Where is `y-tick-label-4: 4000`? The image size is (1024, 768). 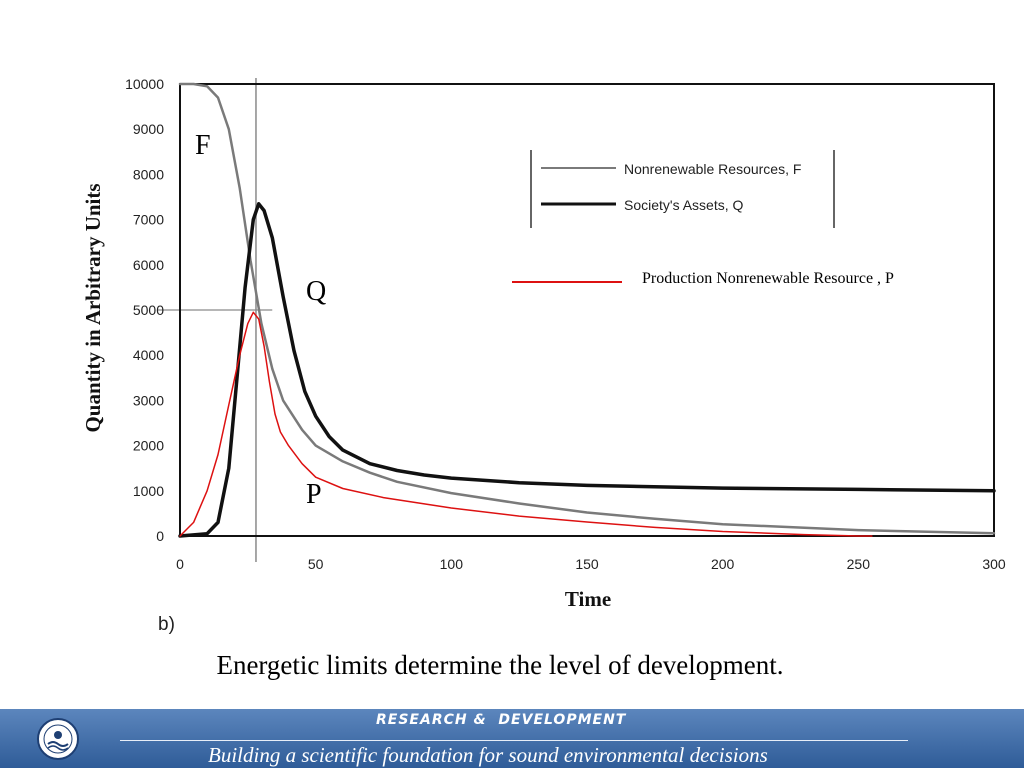
y-tick-label-4: 4000 is located at coordinates (148, 355).